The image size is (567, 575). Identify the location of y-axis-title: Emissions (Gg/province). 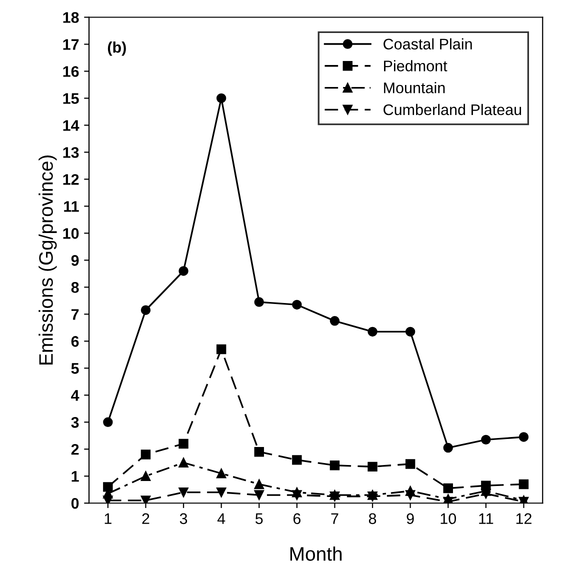
(47, 259).